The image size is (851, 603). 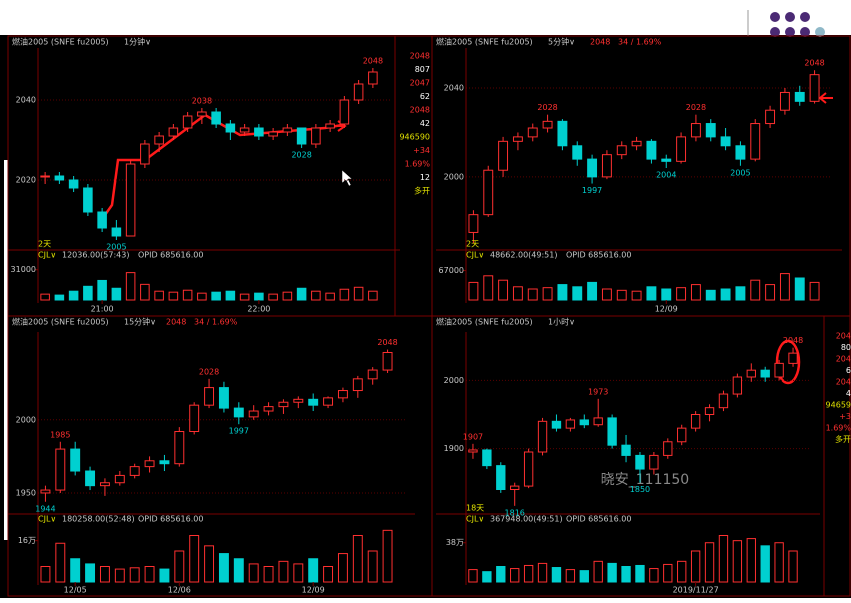 What do you see at coordinates (75, 590) in the screenshot?
I see `x-tick-label: 12/05` at bounding box center [75, 590].